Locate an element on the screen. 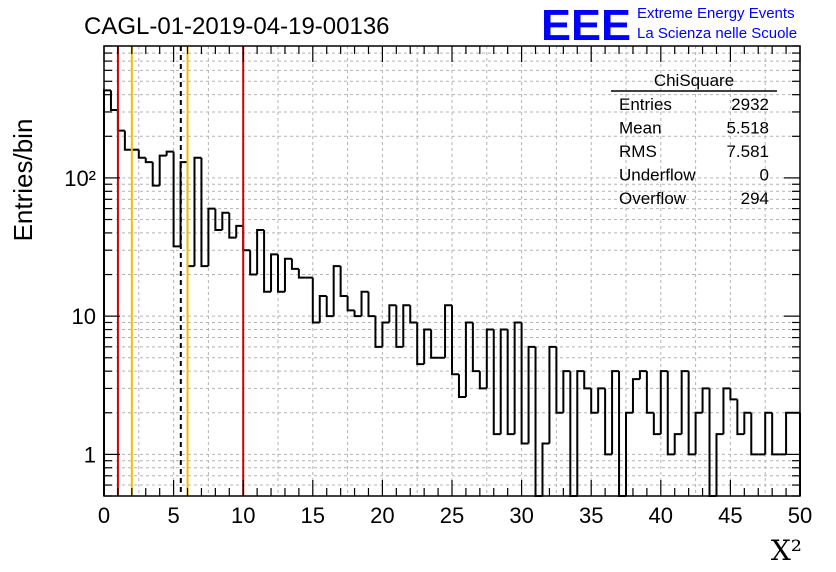 Image resolution: width=836 pixels, height=572 pixels. stats-row-value: 7.581 is located at coordinates (747, 151).